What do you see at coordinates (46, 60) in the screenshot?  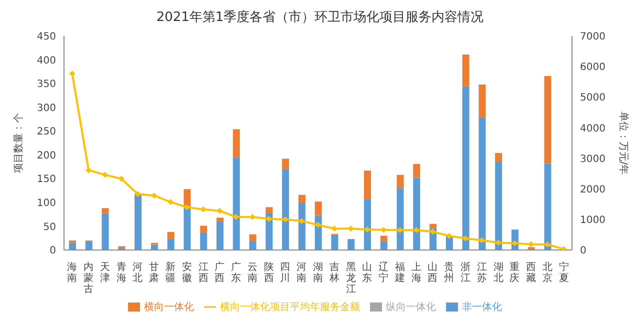 I see `y-tick-label: 400` at bounding box center [46, 60].